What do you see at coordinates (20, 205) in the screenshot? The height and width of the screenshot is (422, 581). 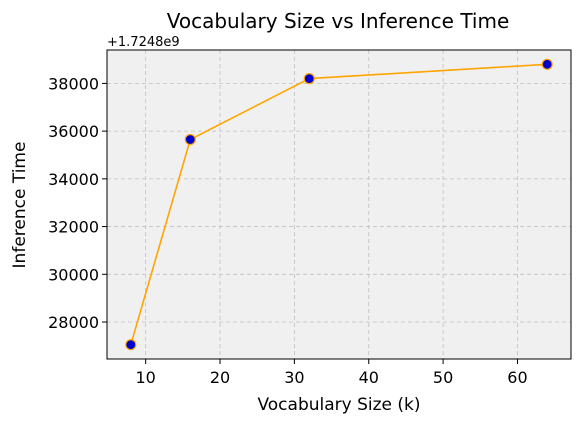 I see `y-axis-label: Inference Time` at bounding box center [20, 205].